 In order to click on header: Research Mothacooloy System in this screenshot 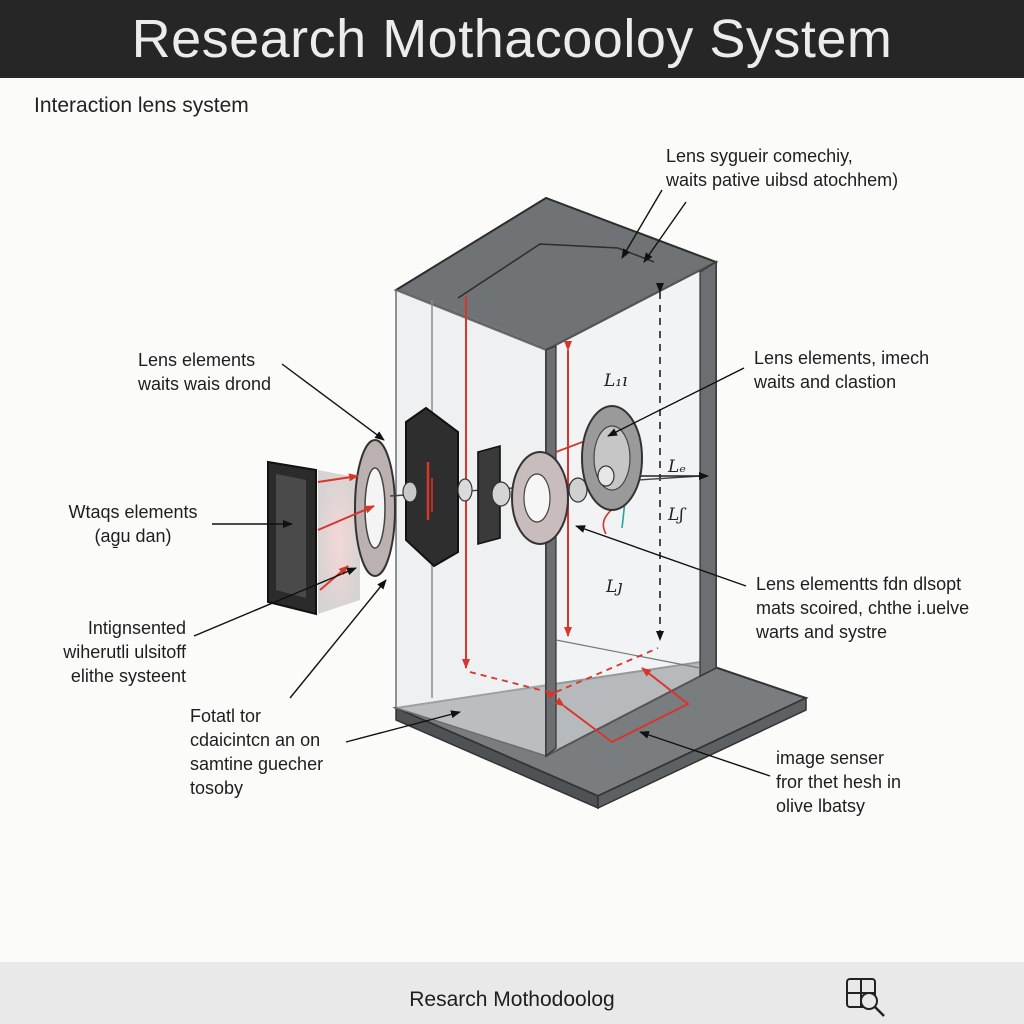, I will do `click(512, 39)`.